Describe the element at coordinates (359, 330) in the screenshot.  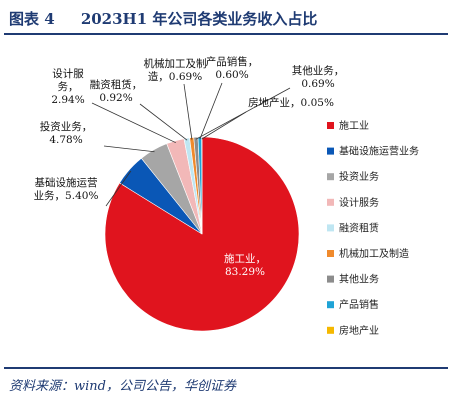
I see `legend-label-9: 房地产业` at that location.